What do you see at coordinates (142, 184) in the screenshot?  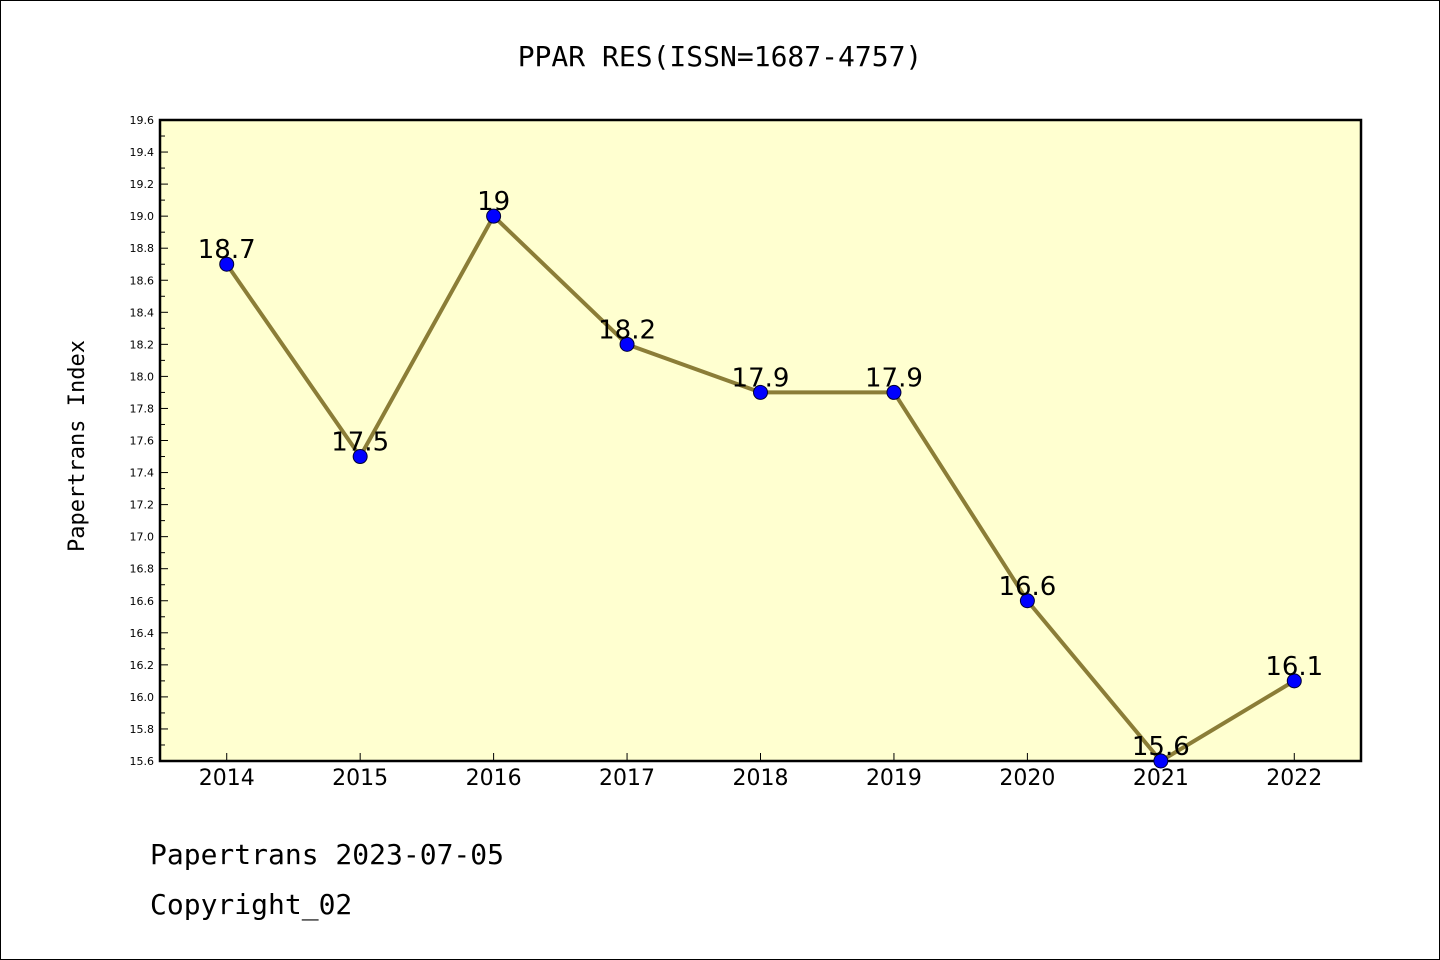 I see `y-tick-label: 19.2` at bounding box center [142, 184].